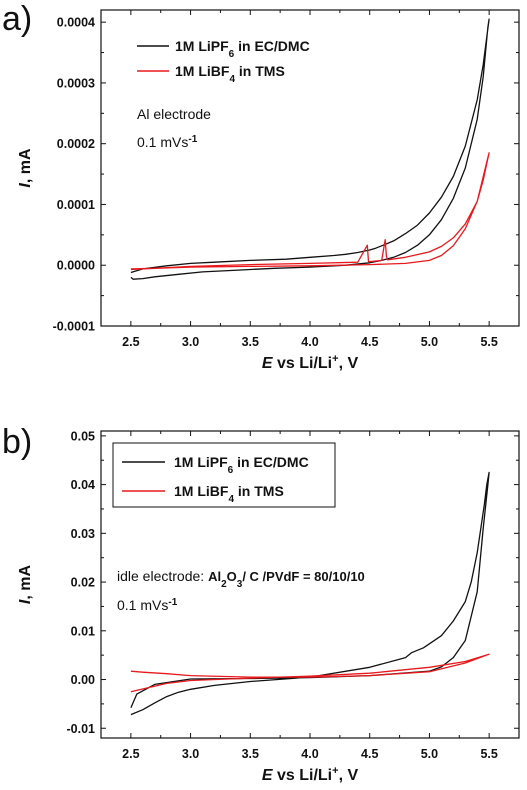 The height and width of the screenshot is (790, 527). Describe the element at coordinates (17, 442) in the screenshot. I see `panel-label: b)` at that location.